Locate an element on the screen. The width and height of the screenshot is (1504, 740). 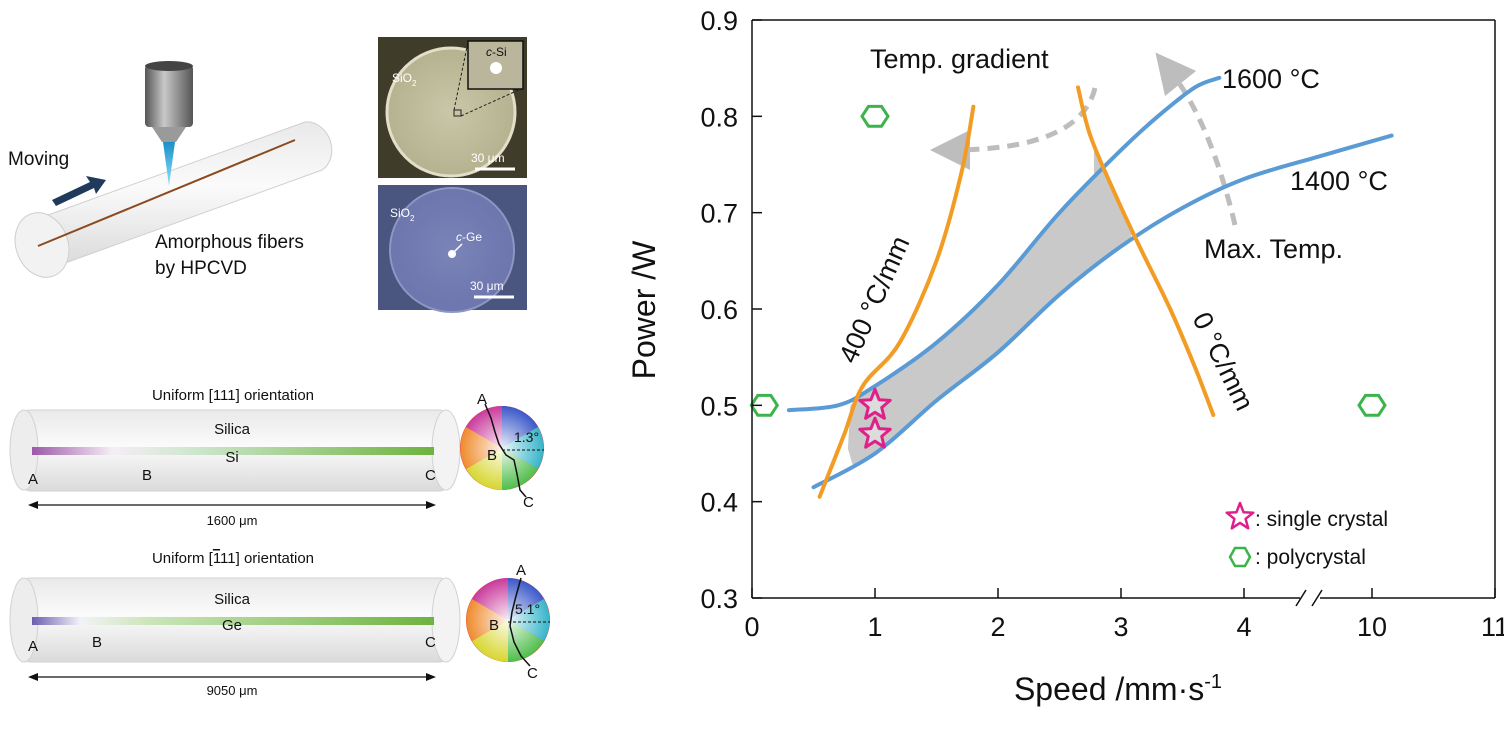
laser-beam-icon is located at coordinates (169, 164).